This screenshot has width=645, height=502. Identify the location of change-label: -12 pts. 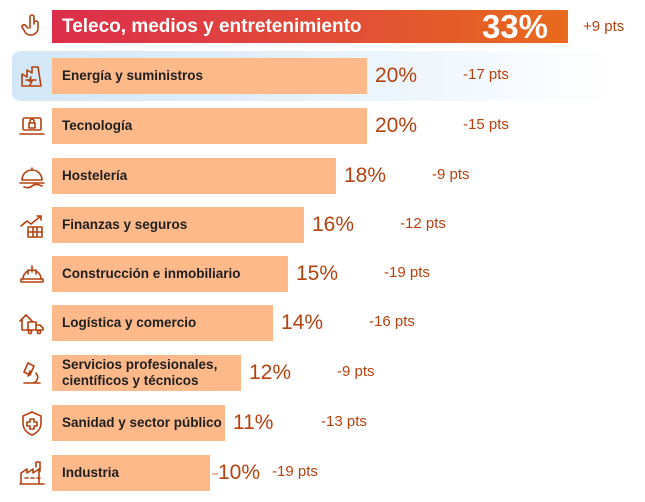
(423, 223).